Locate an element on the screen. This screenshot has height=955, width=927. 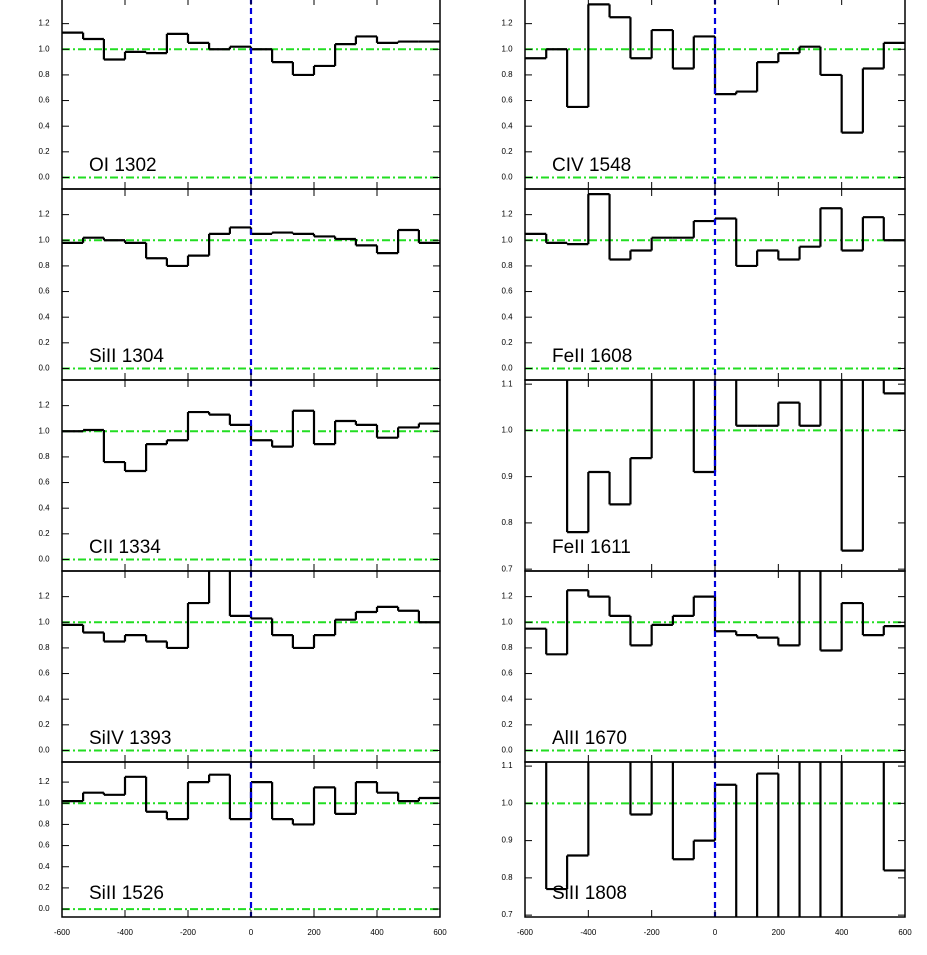
line-label: AlII 1670 is located at coordinates (589, 738).